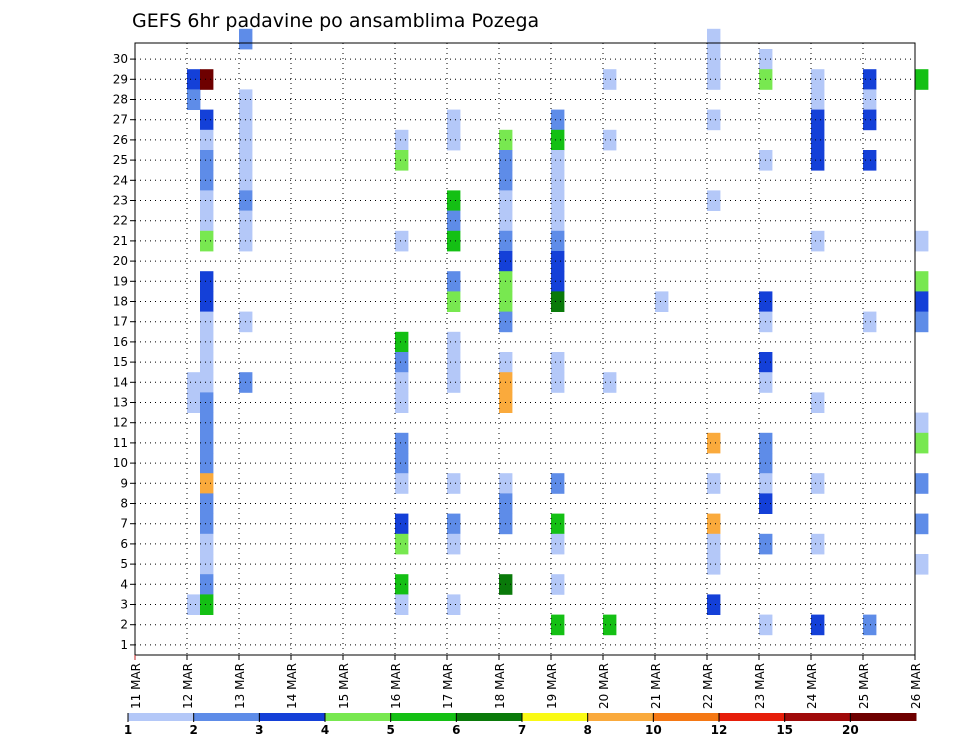  What do you see at coordinates (136, 686) in the screenshot?
I see `x-tick-label: 11 MAR` at bounding box center [136, 686].